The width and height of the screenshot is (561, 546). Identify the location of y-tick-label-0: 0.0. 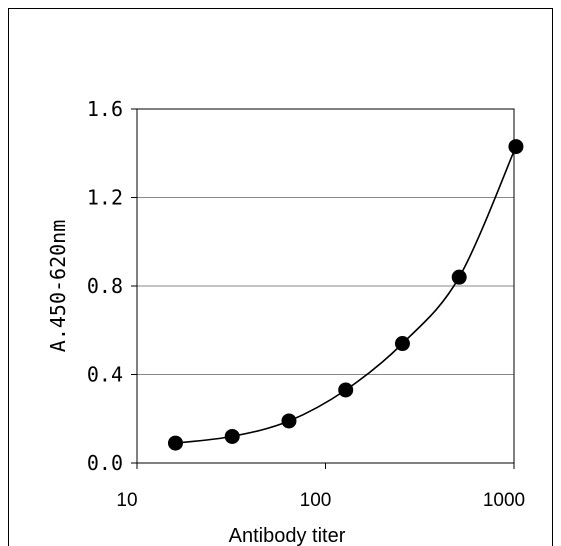
(105, 463).